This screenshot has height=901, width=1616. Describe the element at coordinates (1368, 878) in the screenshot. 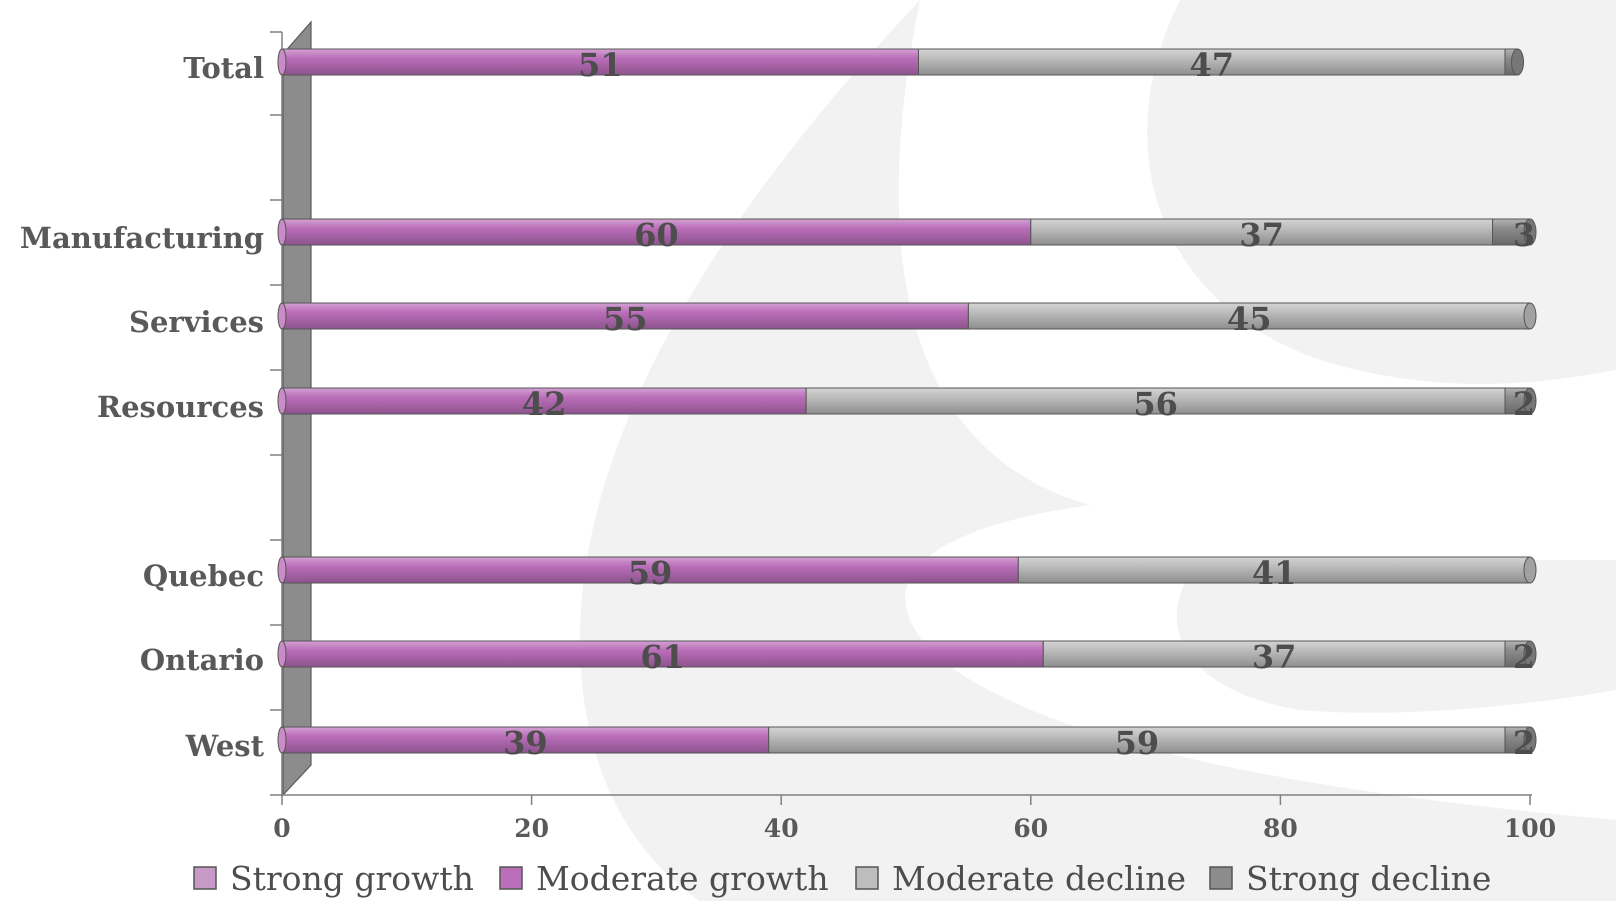

I see `legend-label-strong-decline: Strong decline` at that location.